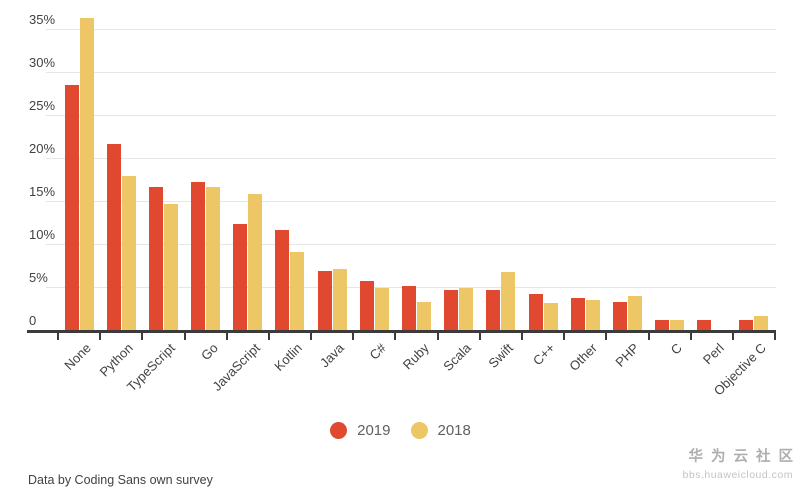 The width and height of the screenshot is (801, 494). Describe the element at coordinates (324, 300) in the screenshot. I see `bar-2019-Java` at that location.